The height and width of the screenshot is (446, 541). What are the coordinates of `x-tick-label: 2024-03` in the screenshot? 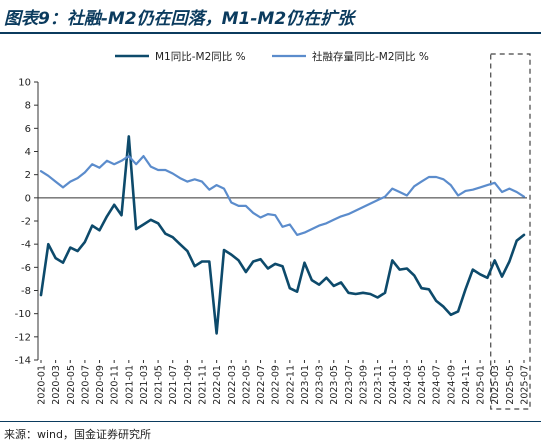 It's located at (407, 385).